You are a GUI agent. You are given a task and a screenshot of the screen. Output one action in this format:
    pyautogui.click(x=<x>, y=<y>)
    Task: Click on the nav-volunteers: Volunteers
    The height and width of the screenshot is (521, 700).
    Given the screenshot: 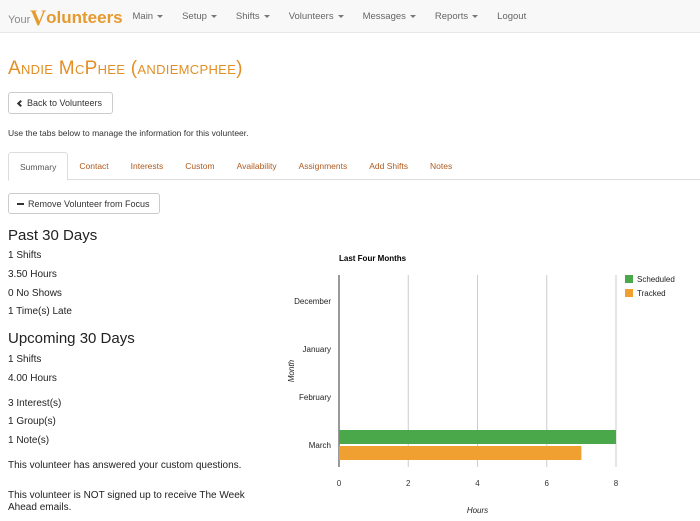 What is the action you would take?
    pyautogui.click(x=316, y=16)
    